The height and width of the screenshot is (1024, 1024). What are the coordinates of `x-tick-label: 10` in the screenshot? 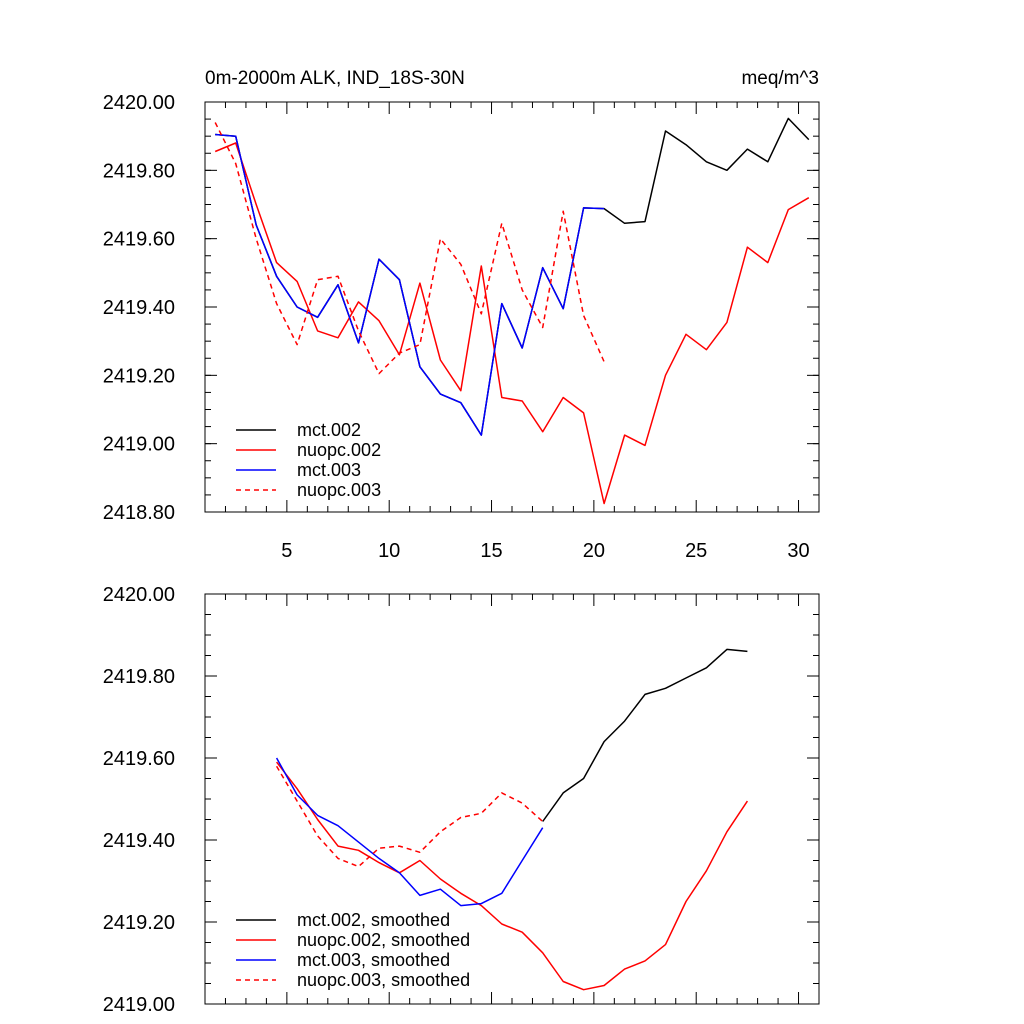 It's located at (389, 551).